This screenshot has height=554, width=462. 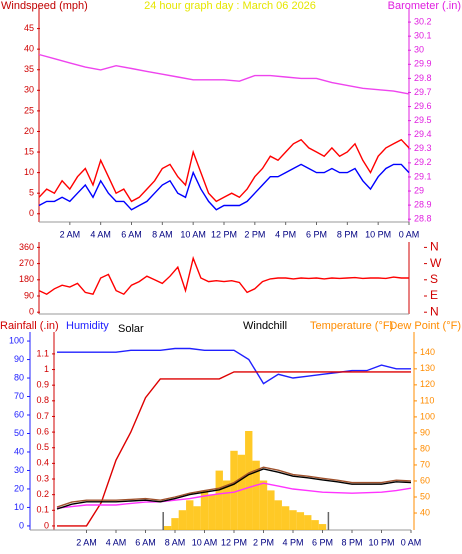 I want to click on y-tick-label: W, so click(x=436, y=263).